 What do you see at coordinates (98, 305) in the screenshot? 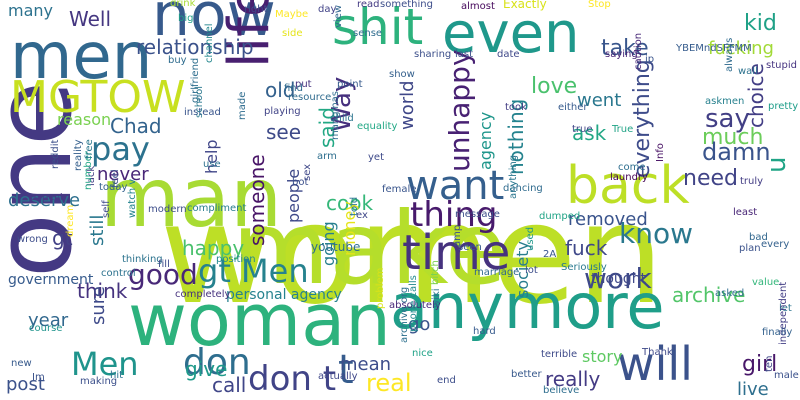
I see `cloud-word: sure` at bounding box center [98, 305].